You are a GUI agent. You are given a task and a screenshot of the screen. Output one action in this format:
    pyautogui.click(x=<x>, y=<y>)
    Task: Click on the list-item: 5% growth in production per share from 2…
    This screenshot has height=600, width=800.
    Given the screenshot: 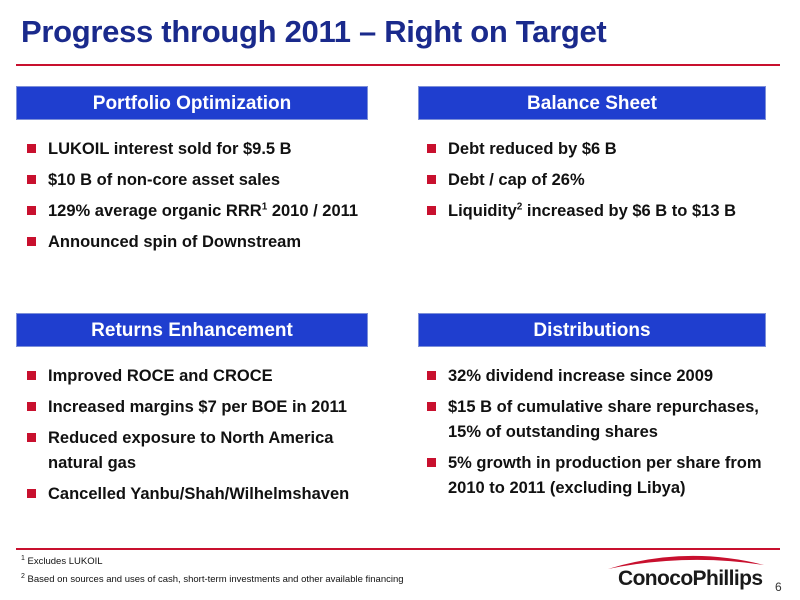 What is the action you would take?
    pyautogui.click(x=606, y=476)
    